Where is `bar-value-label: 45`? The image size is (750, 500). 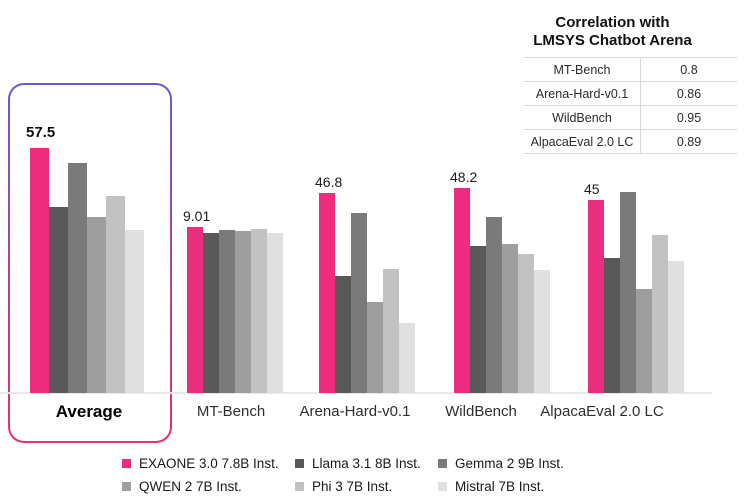 bar-value-label: 45 is located at coordinates (592, 189).